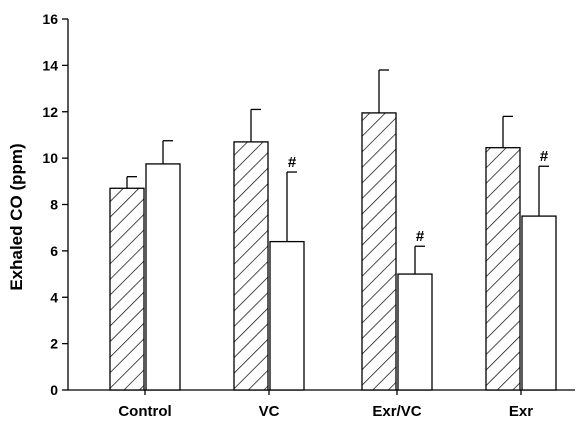  Describe the element at coordinates (54, 251) in the screenshot. I see `y-tick-label: 6` at that location.